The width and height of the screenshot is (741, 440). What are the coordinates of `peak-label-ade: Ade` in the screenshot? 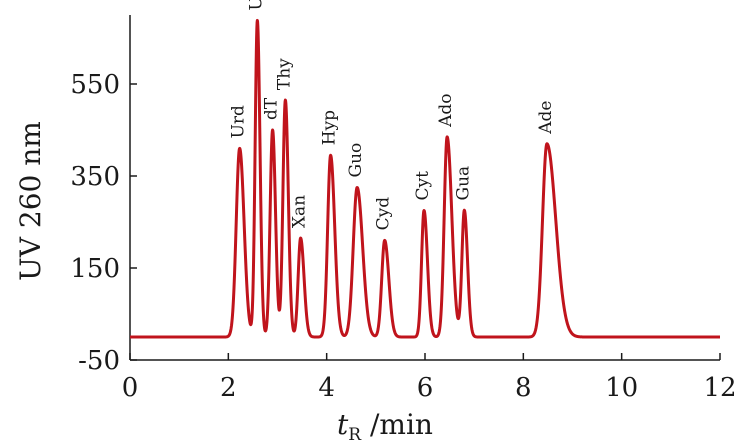 It's located at (546, 118).